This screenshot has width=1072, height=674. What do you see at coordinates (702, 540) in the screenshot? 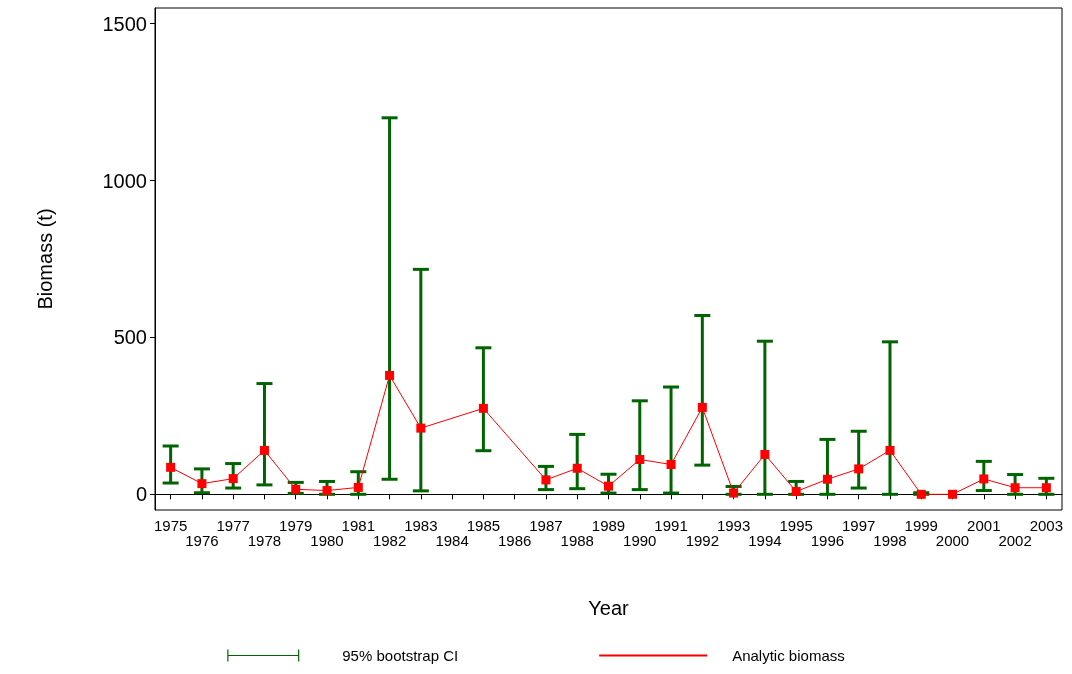
I see `x-tick-label: 1992` at bounding box center [702, 540].